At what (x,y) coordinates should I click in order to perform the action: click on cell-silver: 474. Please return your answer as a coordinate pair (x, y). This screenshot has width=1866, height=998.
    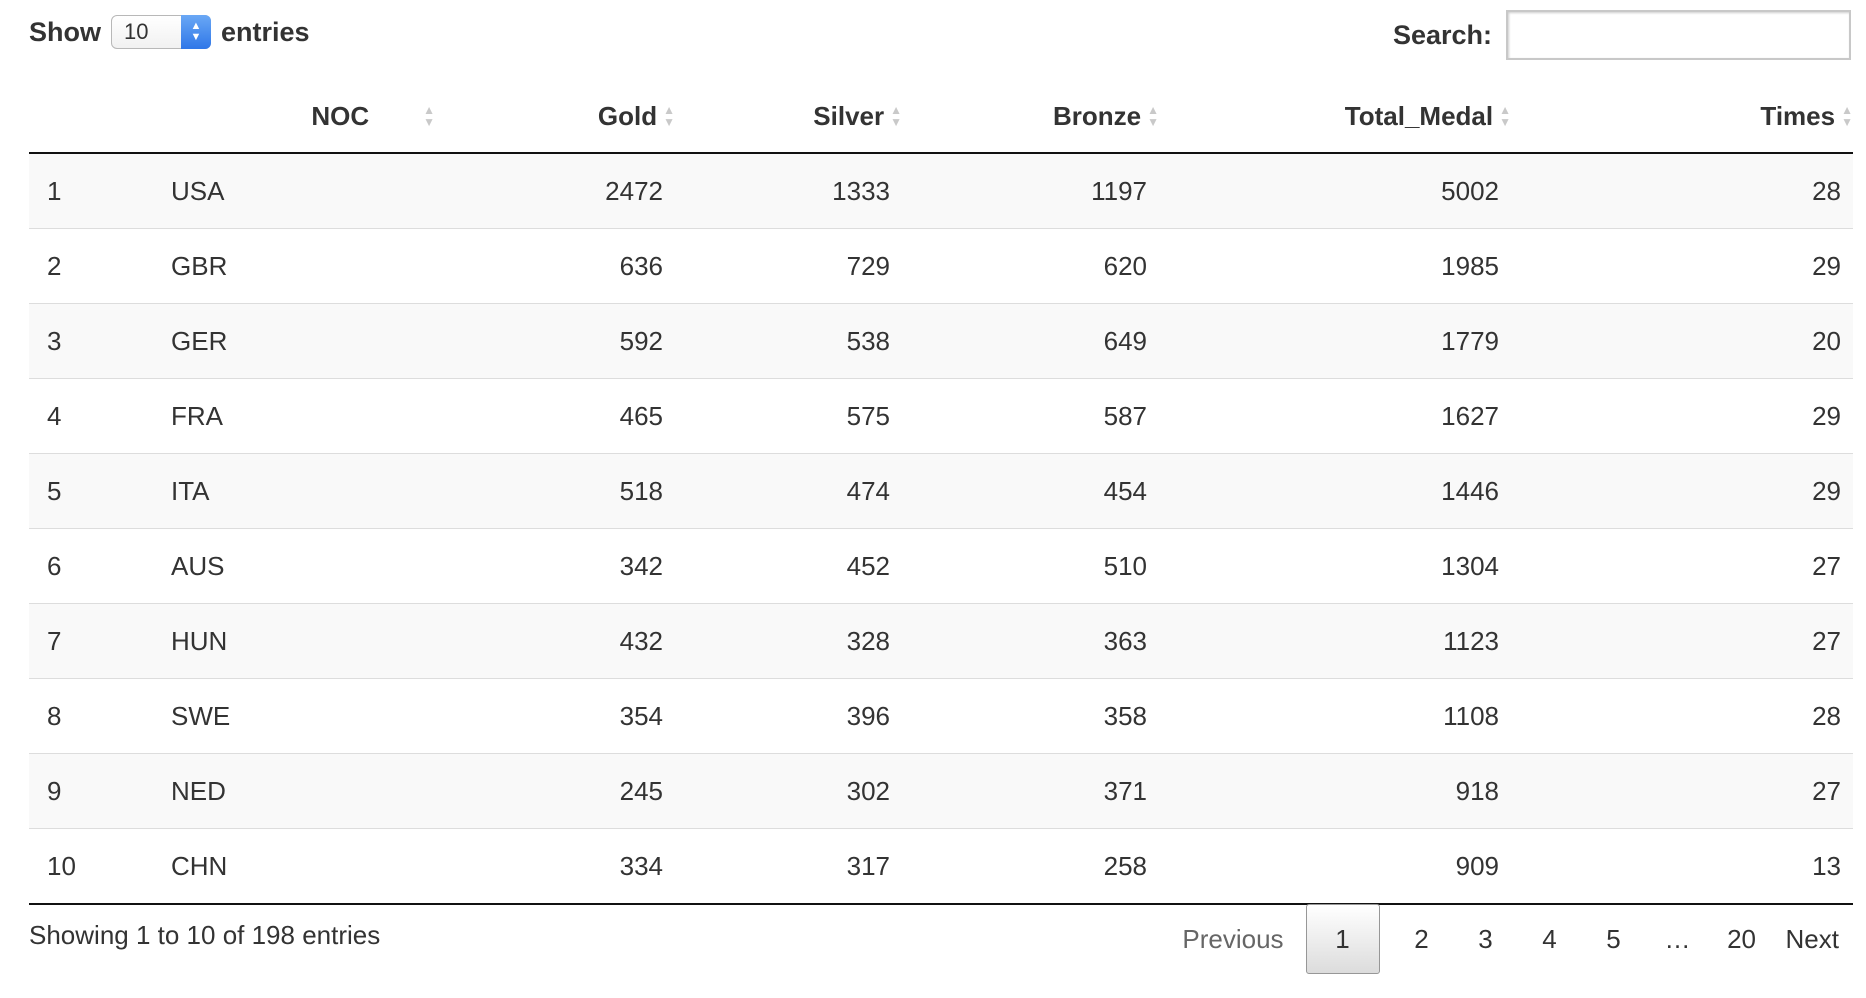
    Looking at the image, I should click on (788, 491).